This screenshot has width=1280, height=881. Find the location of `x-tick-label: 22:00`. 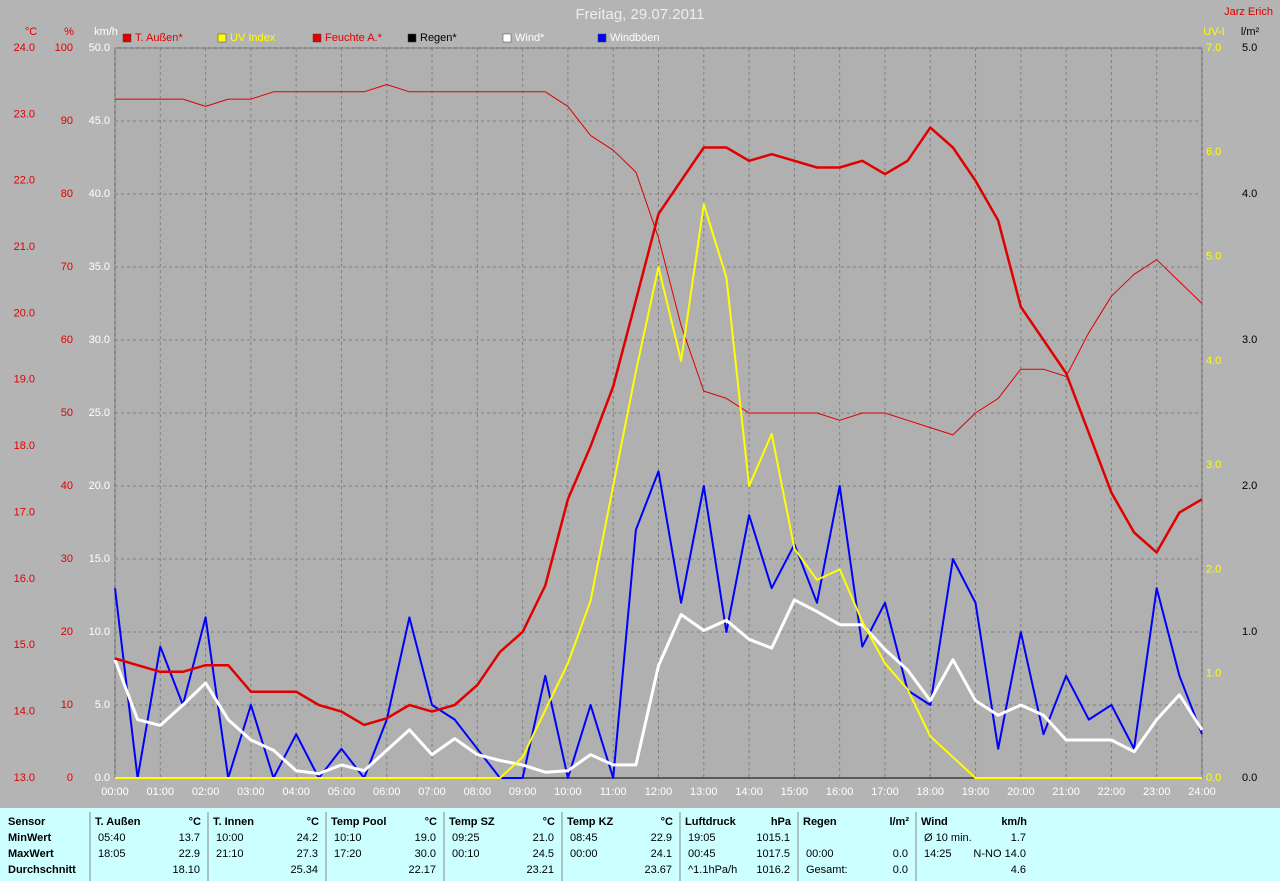

x-tick-label: 22:00 is located at coordinates (1112, 792).